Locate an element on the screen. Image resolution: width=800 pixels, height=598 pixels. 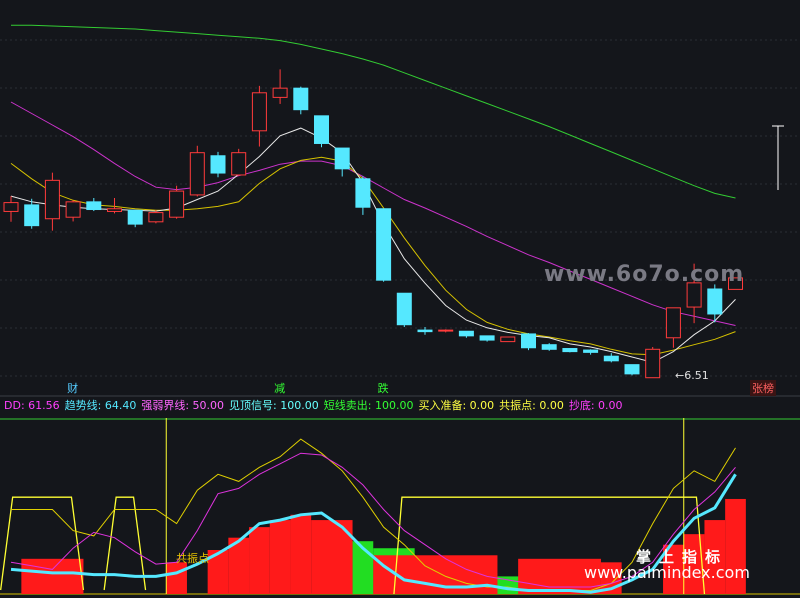
watermark-brand: 掌上指标 is located at coordinates (682, 557).